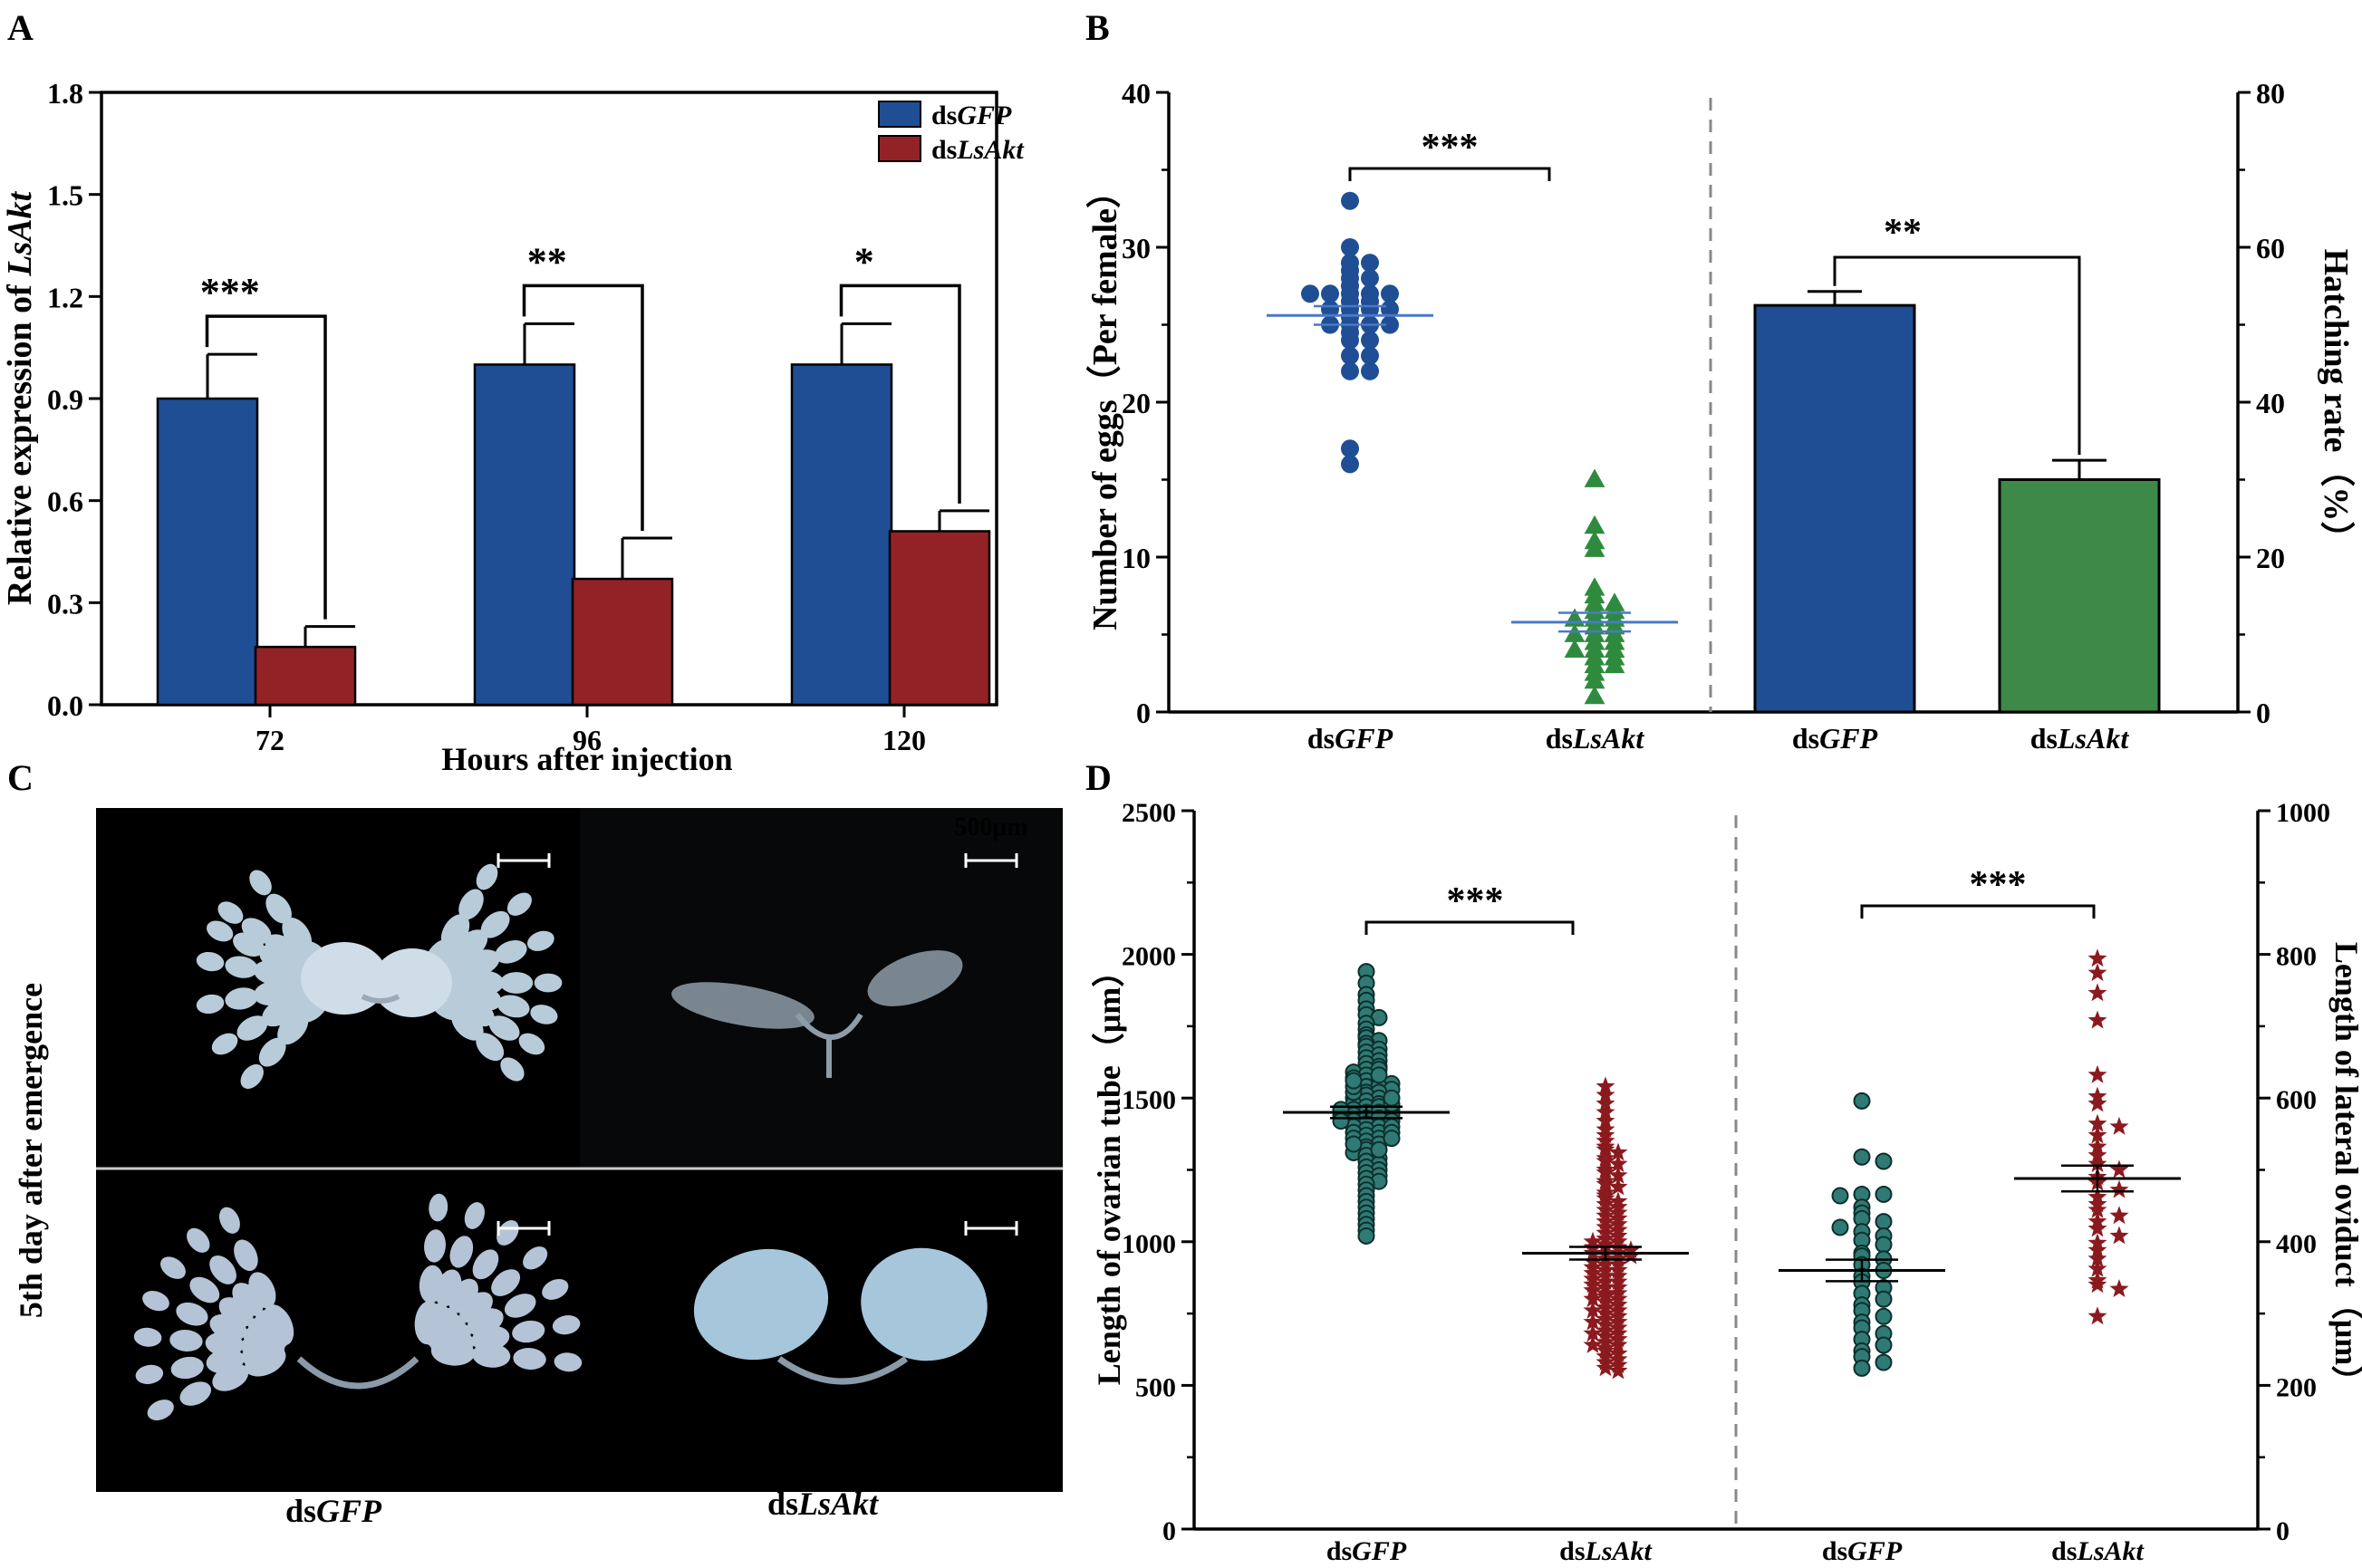  What do you see at coordinates (761, 1304) in the screenshot?
I see `ovary` at bounding box center [761, 1304].